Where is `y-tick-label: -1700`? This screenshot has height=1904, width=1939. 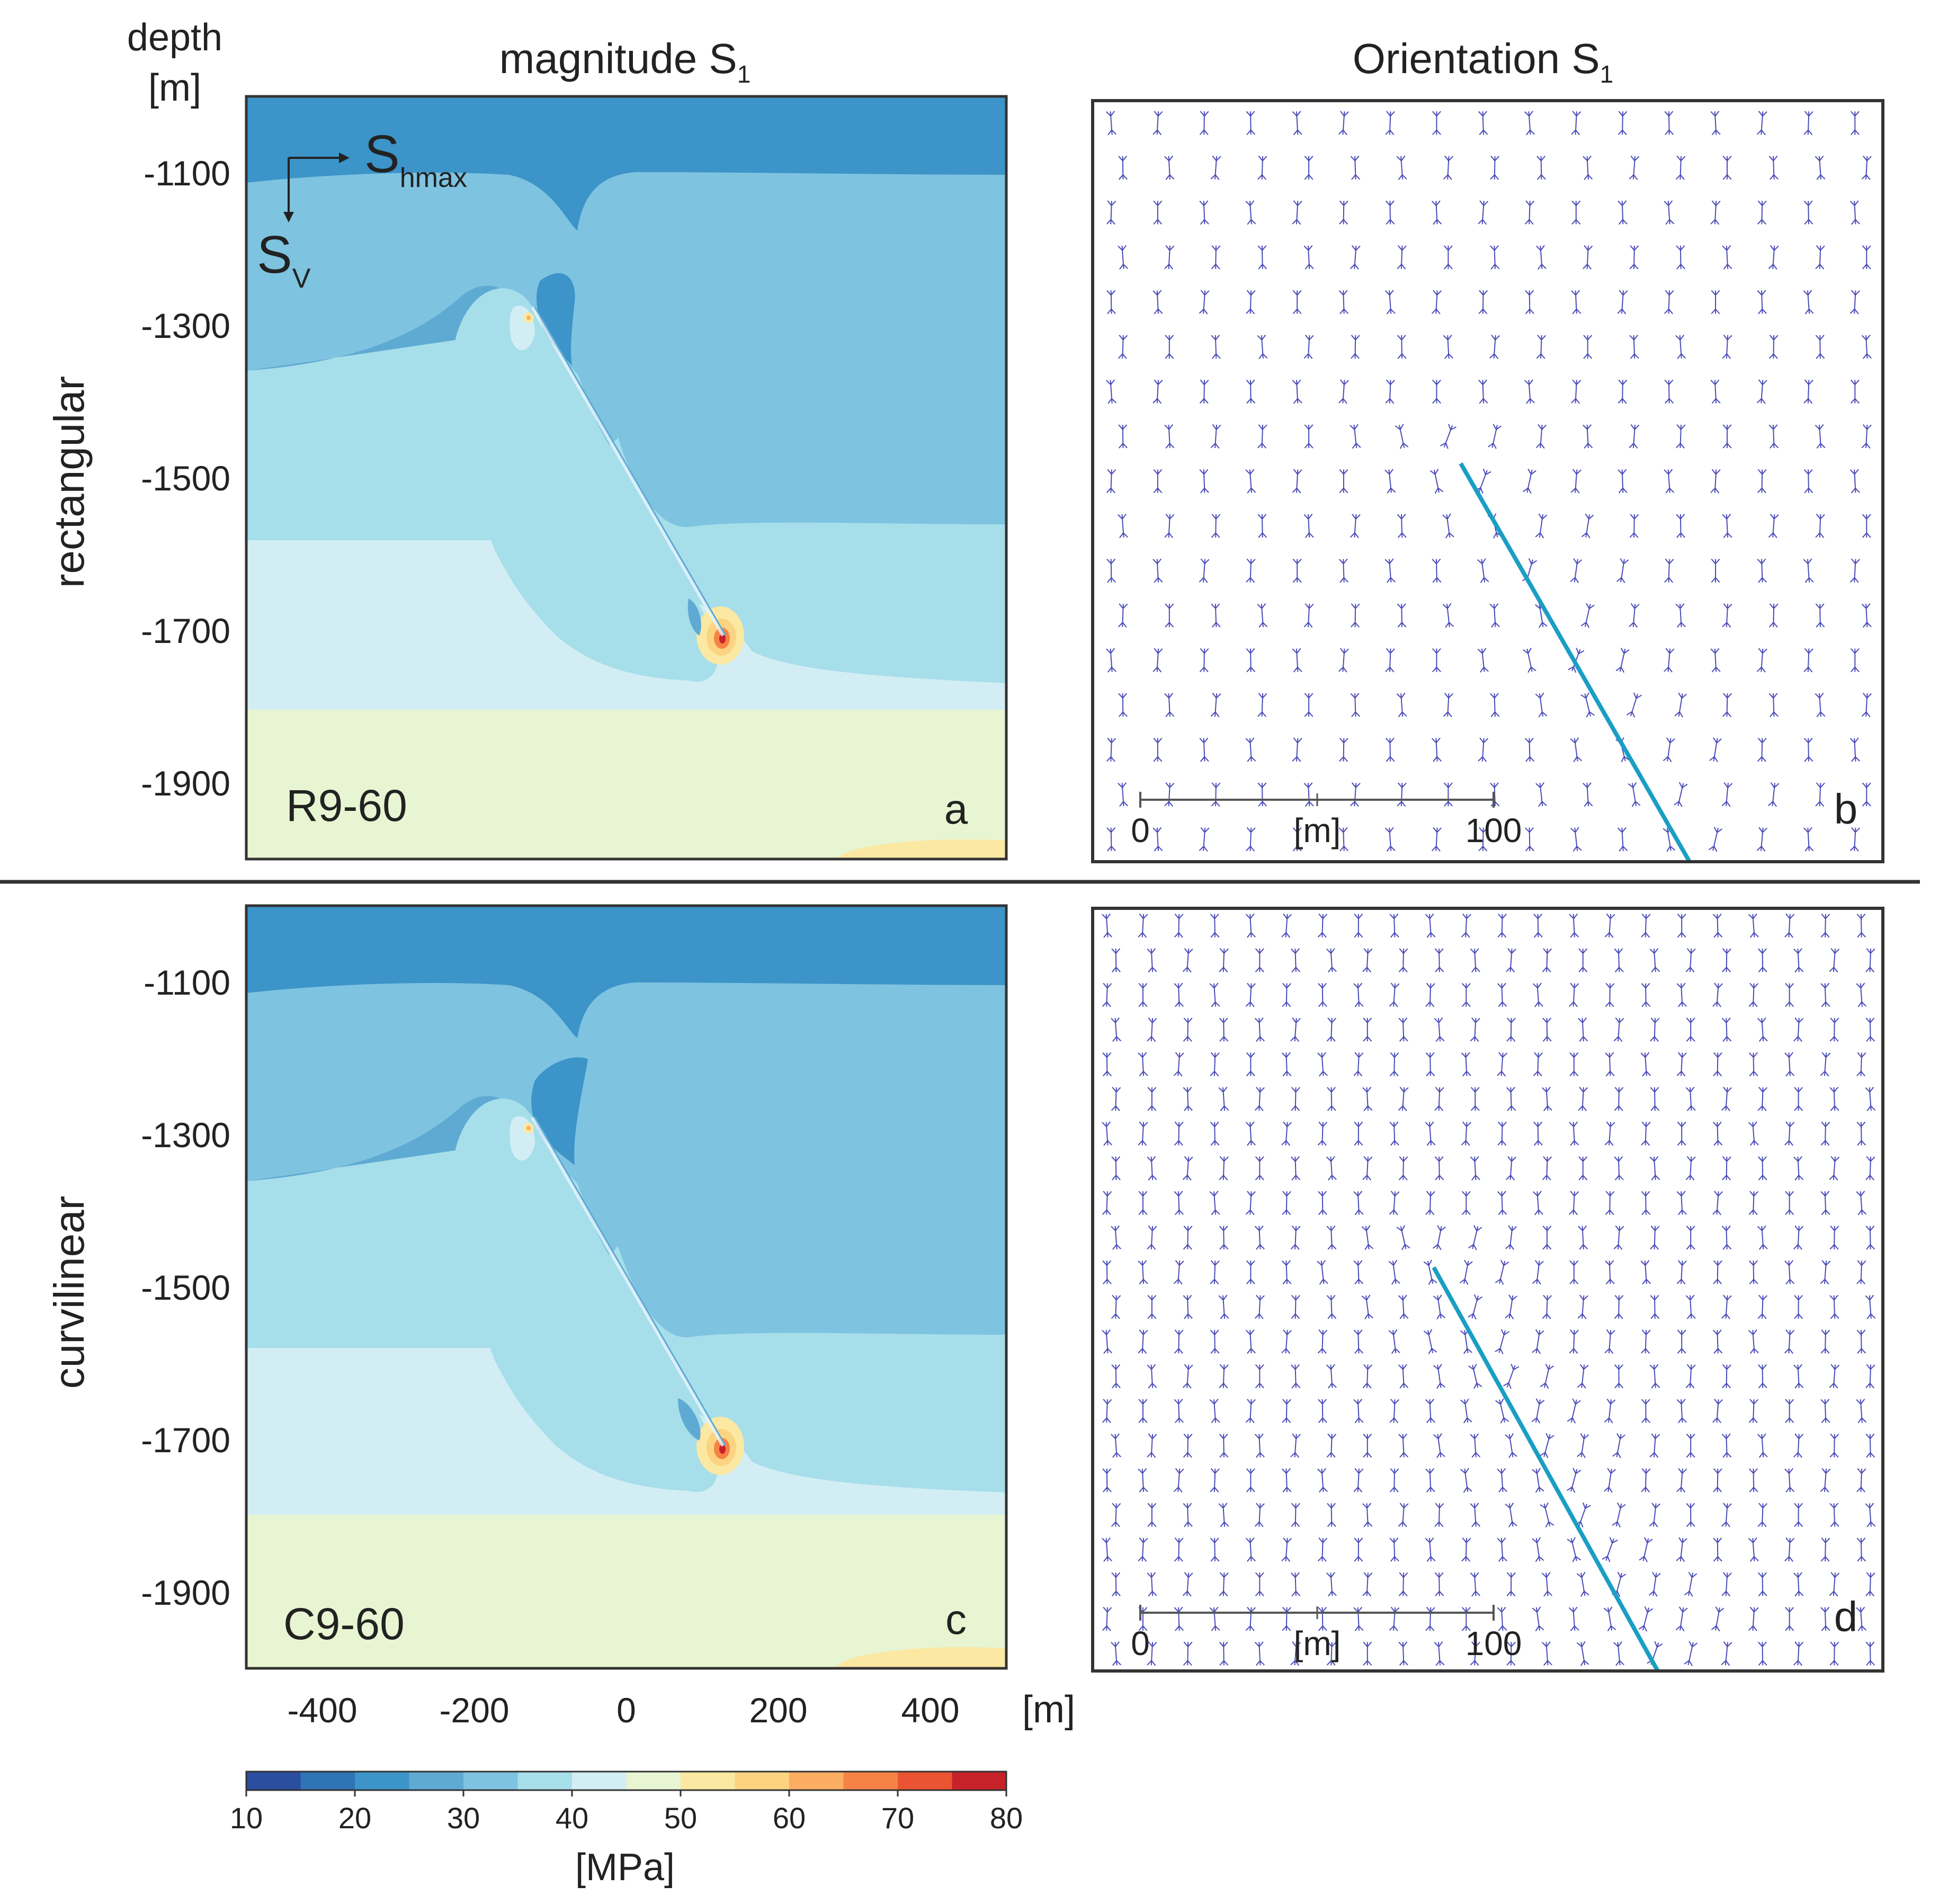
y-tick-label: -1700 is located at coordinates (185, 1440).